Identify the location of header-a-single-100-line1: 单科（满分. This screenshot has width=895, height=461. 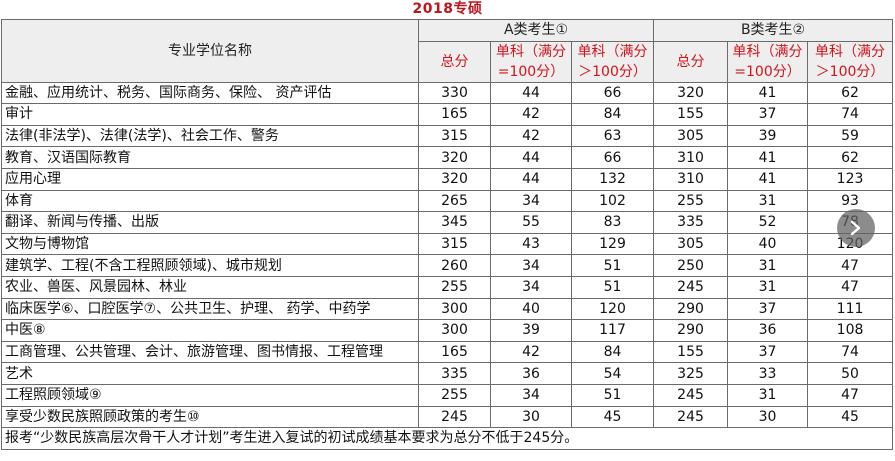
(531, 51).